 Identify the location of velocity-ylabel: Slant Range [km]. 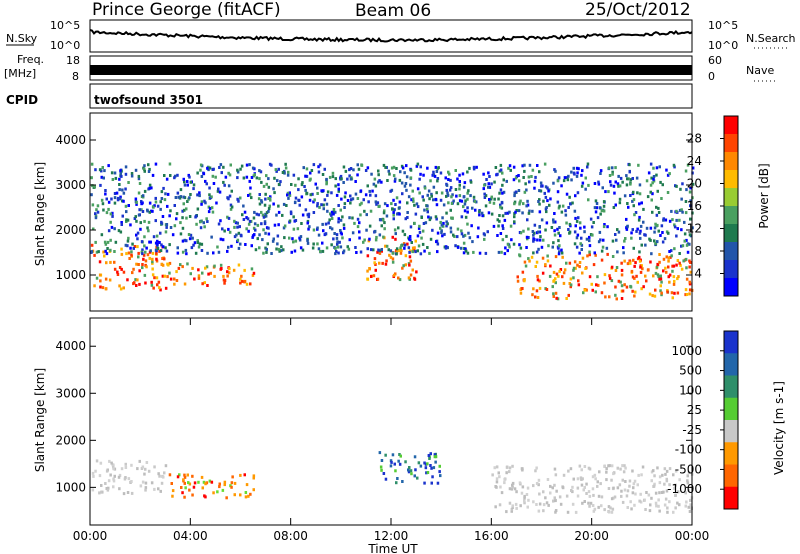
(40, 420).